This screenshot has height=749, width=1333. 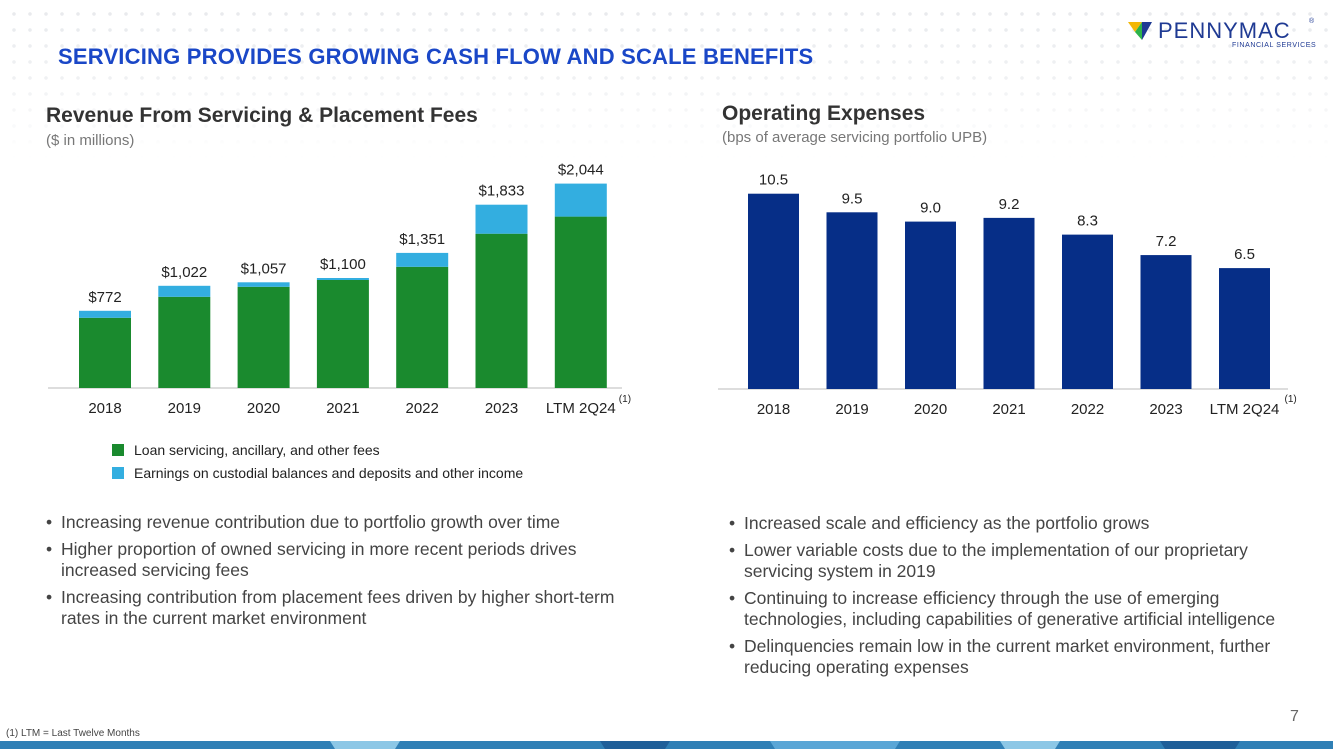 I want to click on bar-value-label: 8.3, so click(x=1087, y=221).